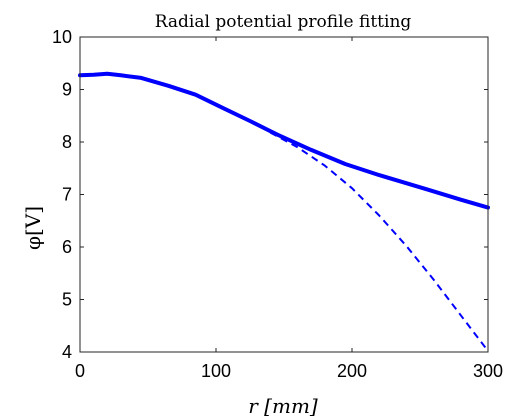  What do you see at coordinates (352, 371) in the screenshot?
I see `x-tick-label: 200` at bounding box center [352, 371].